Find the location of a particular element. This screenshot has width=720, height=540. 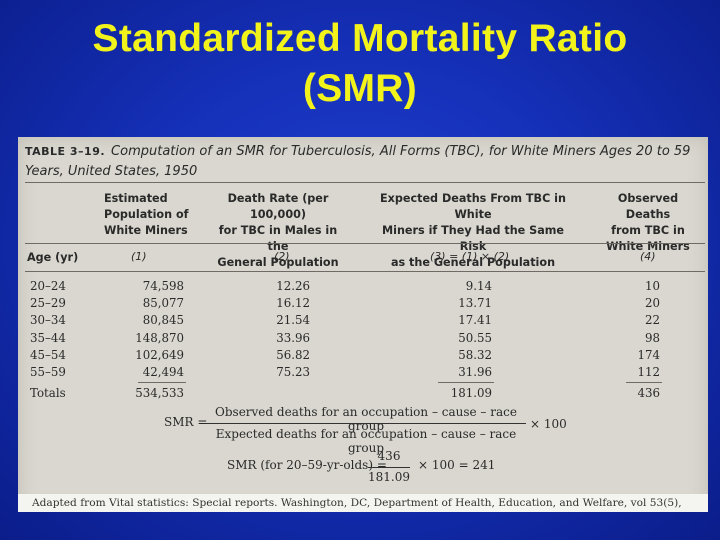

cell-expected: 17.41 is located at coordinates (475, 320).